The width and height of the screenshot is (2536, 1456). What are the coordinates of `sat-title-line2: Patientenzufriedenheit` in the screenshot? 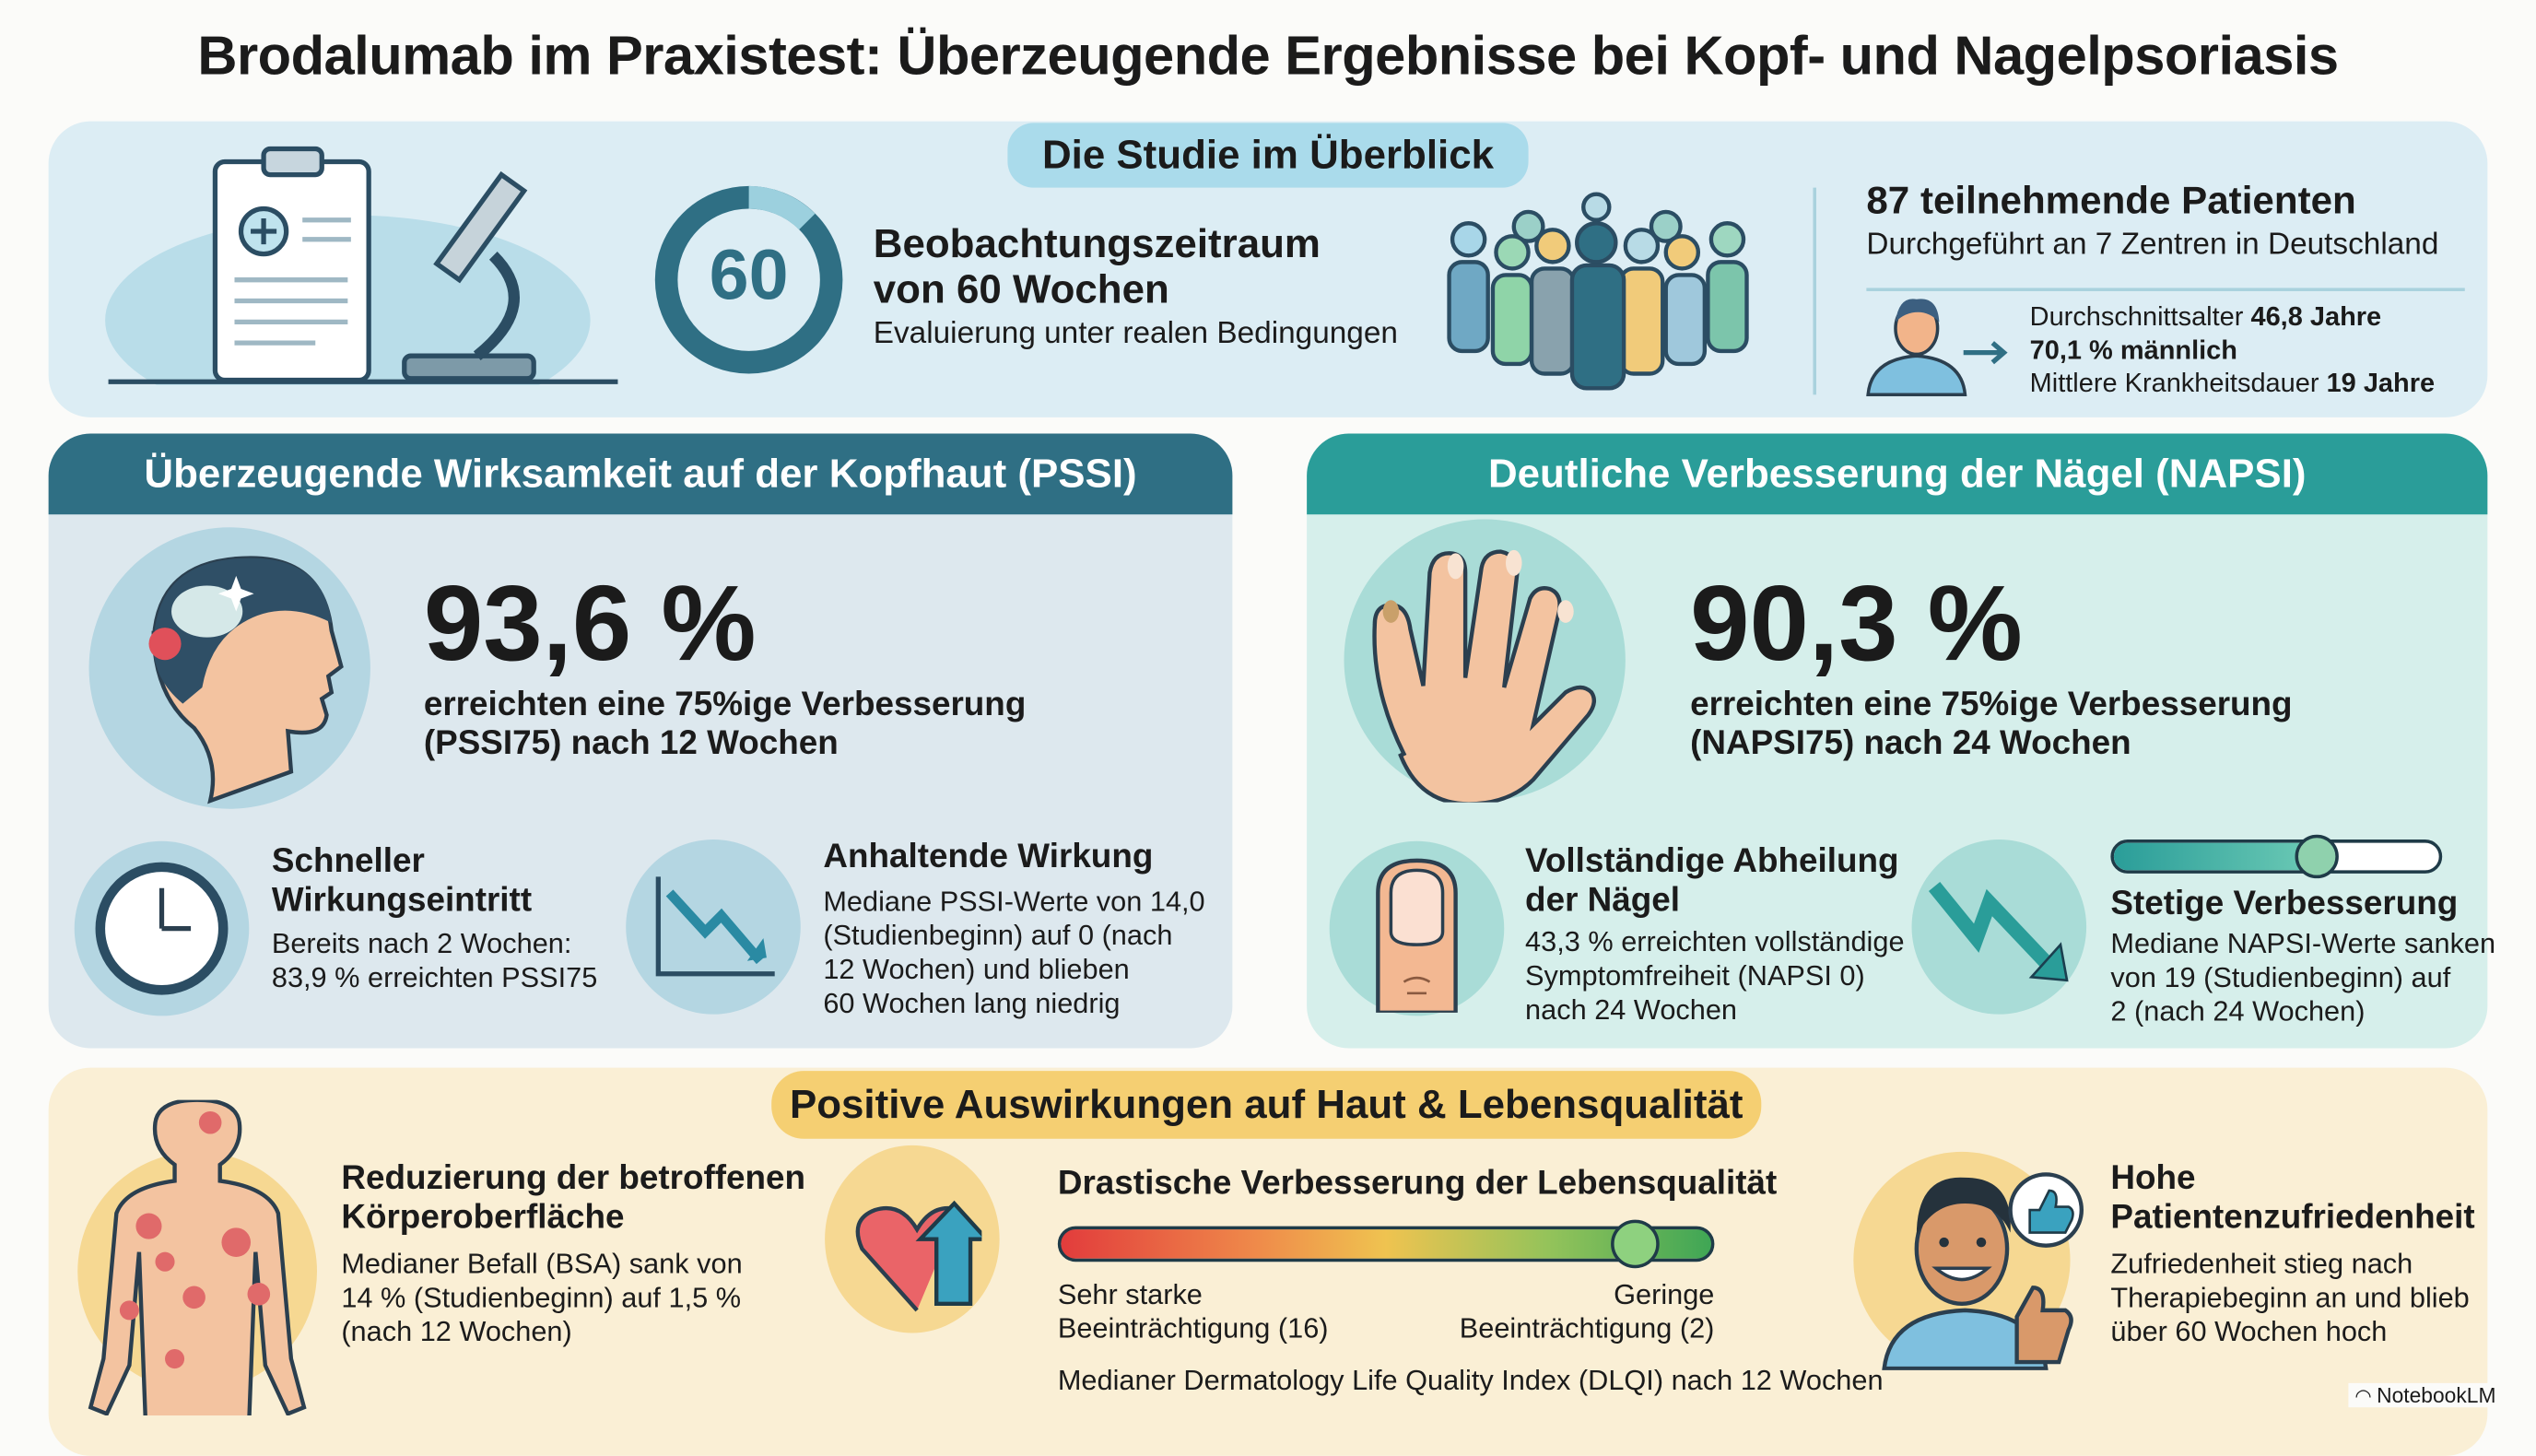 It's located at (2292, 1217).